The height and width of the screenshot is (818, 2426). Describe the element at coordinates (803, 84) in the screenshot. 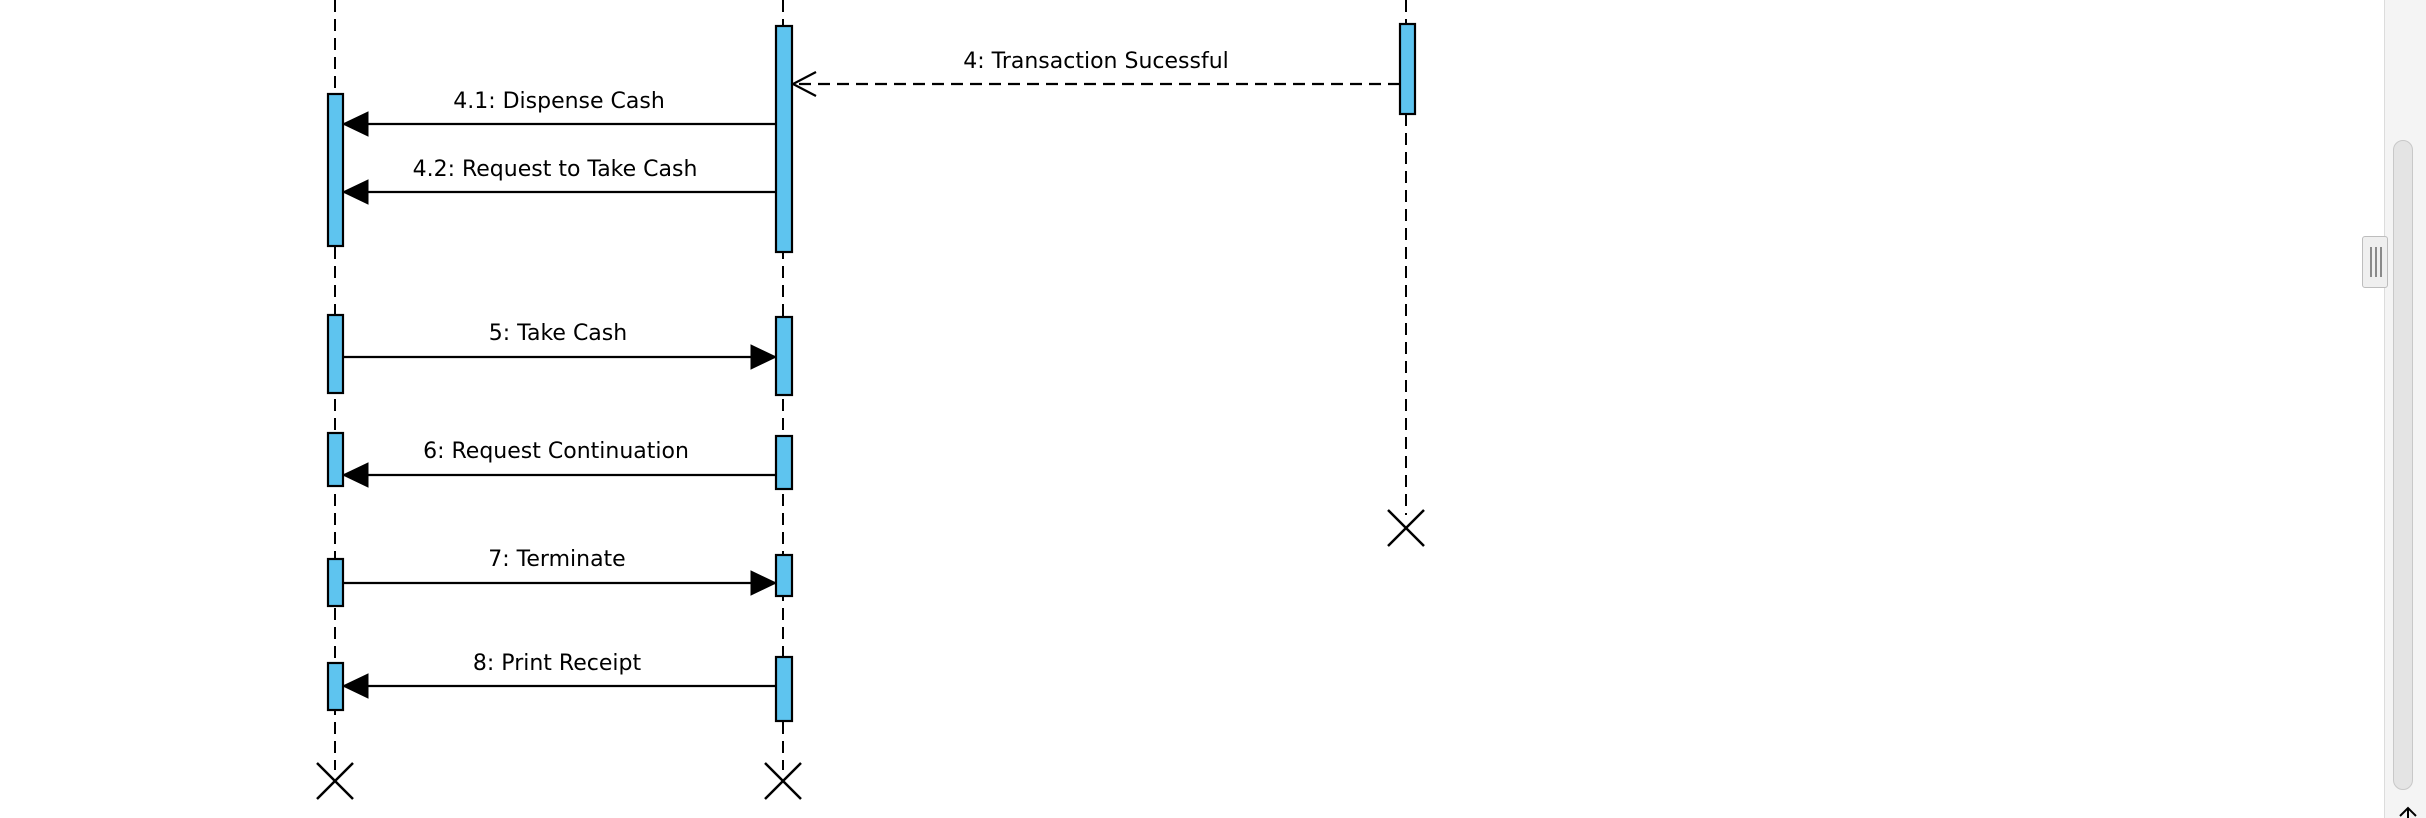

I see `open-arrowhead-icon` at that location.